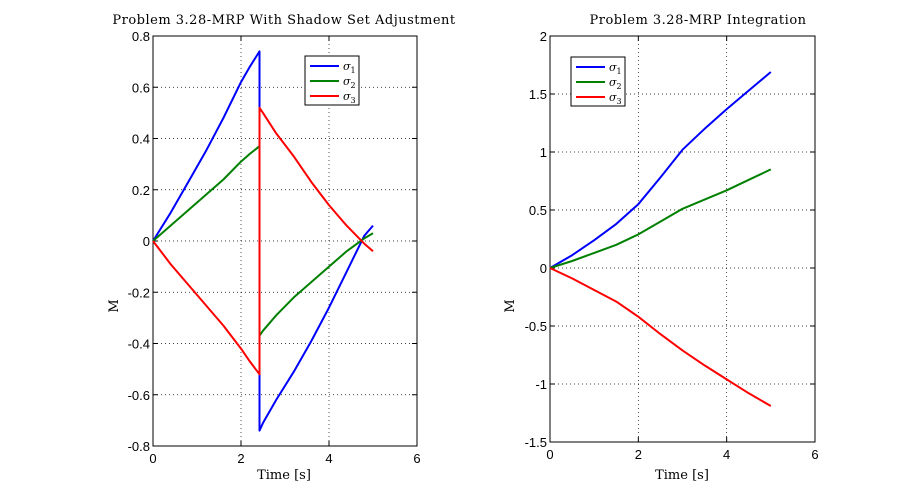 The width and height of the screenshot is (900, 499). Describe the element at coordinates (682, 475) in the screenshot. I see `right-plot-xlabel: Time [s]` at that location.